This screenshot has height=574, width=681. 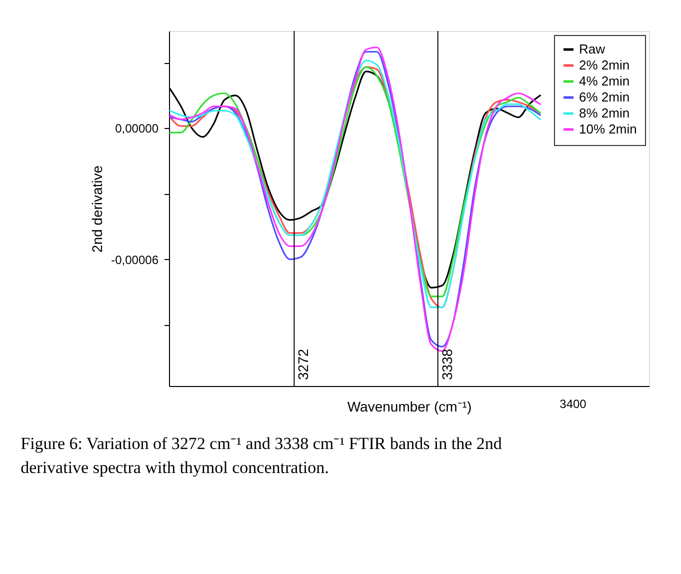 What do you see at coordinates (608, 129) in the screenshot?
I see `legend-label: 10% 2min` at bounding box center [608, 129].